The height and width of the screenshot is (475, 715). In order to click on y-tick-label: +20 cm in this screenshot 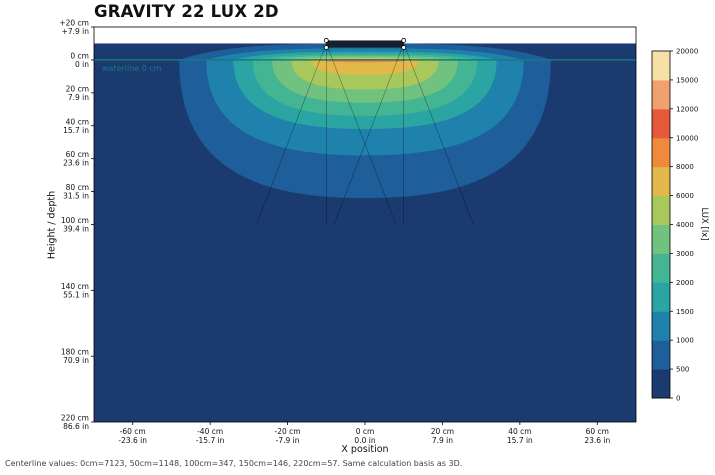, I will do `click(74, 23)`.